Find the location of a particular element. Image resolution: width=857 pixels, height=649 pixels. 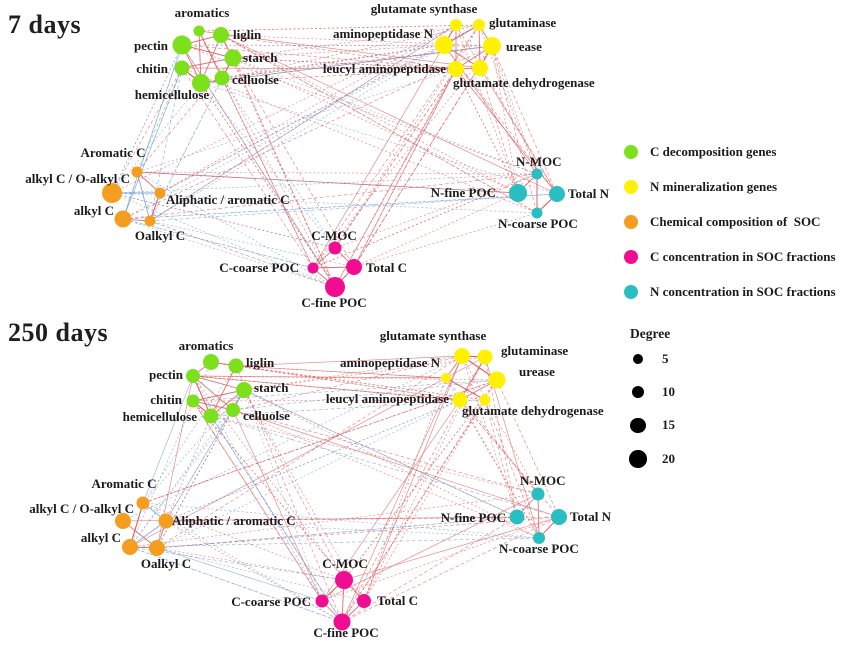

node-alkyl-o-alkyl-c-7days is located at coordinates (112, 193).